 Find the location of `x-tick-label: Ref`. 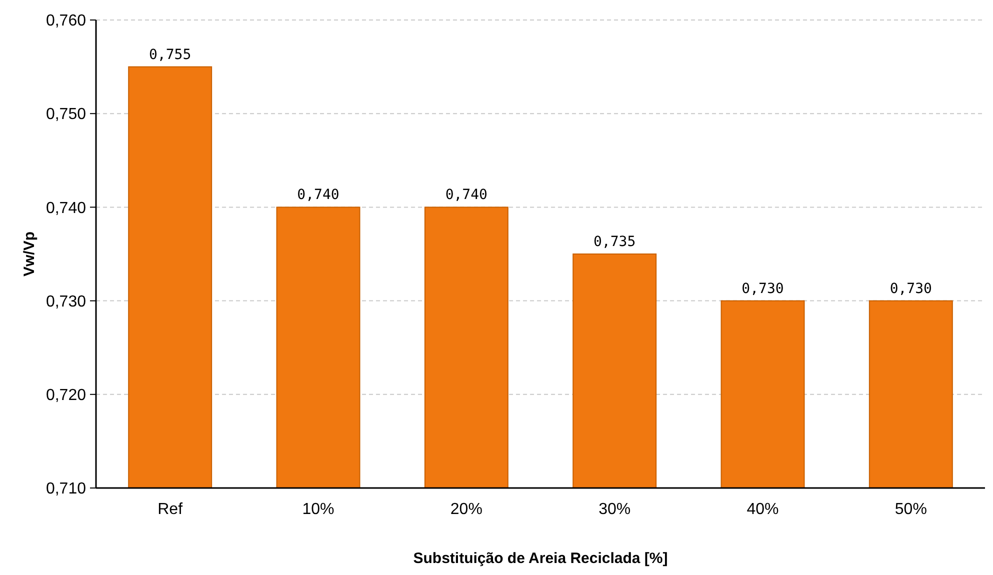

x-tick-label: Ref is located at coordinates (171, 509).